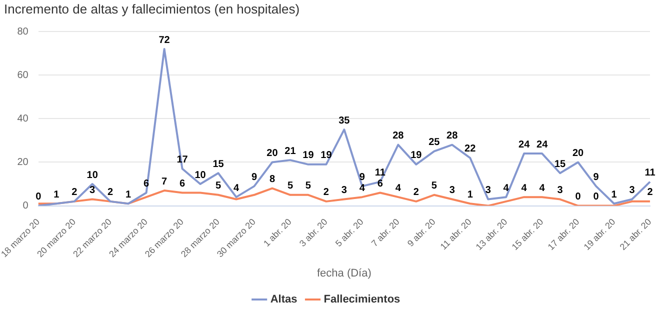  I want to click on data-label: 72, so click(164, 40).